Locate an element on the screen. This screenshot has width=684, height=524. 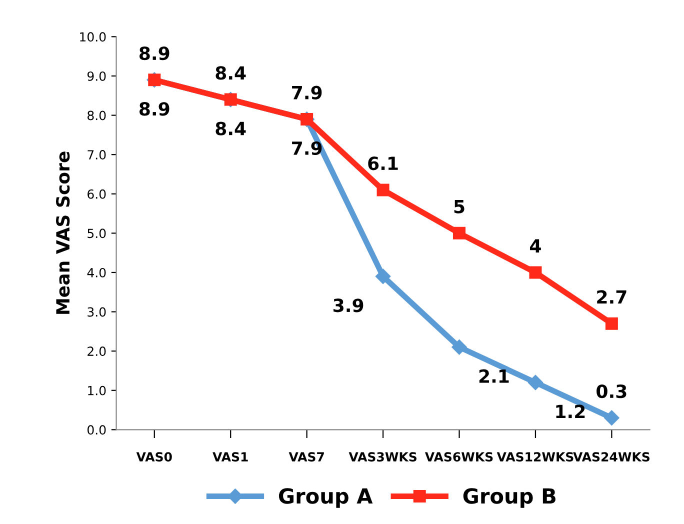
x-tick-label: VAS7 is located at coordinates (306, 457).